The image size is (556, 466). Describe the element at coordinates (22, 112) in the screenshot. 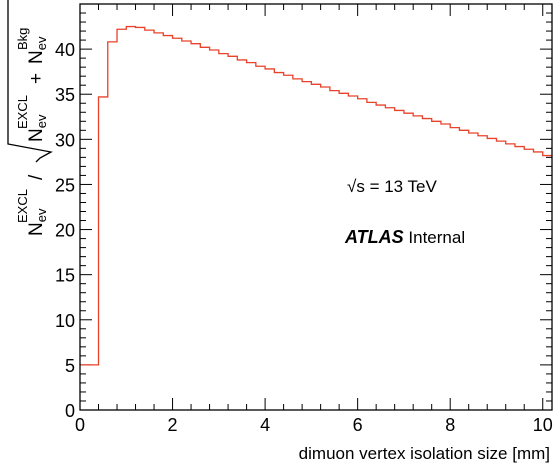

I see `y-label-root-term1-sup: EXCL` at that location.